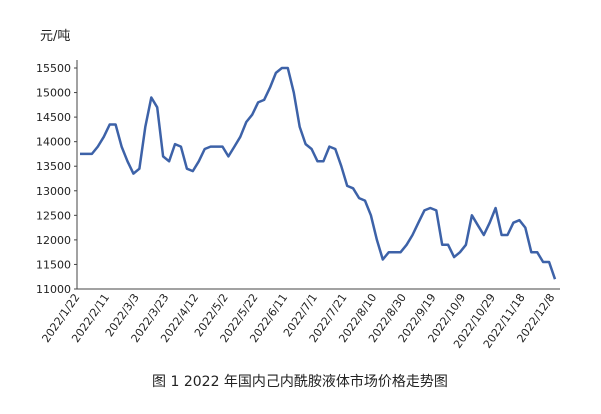 This screenshot has height=414, width=601. What do you see at coordinates (53, 93) in the screenshot?
I see `y-tick-label: 15000` at bounding box center [53, 93].